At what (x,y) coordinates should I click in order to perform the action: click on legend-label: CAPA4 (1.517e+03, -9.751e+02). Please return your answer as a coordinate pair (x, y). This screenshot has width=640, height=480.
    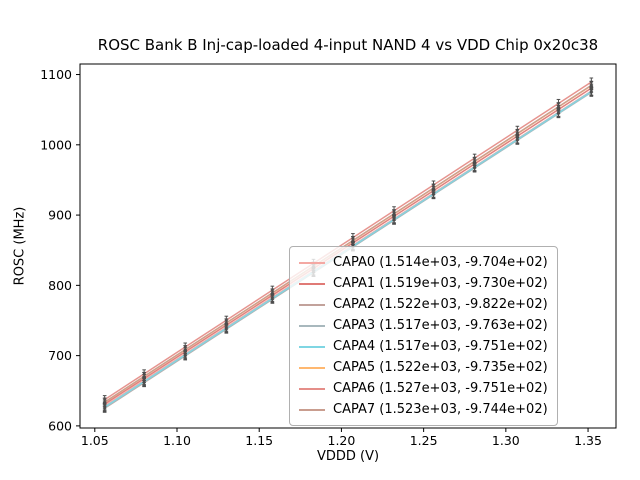
    Looking at the image, I should click on (440, 346).